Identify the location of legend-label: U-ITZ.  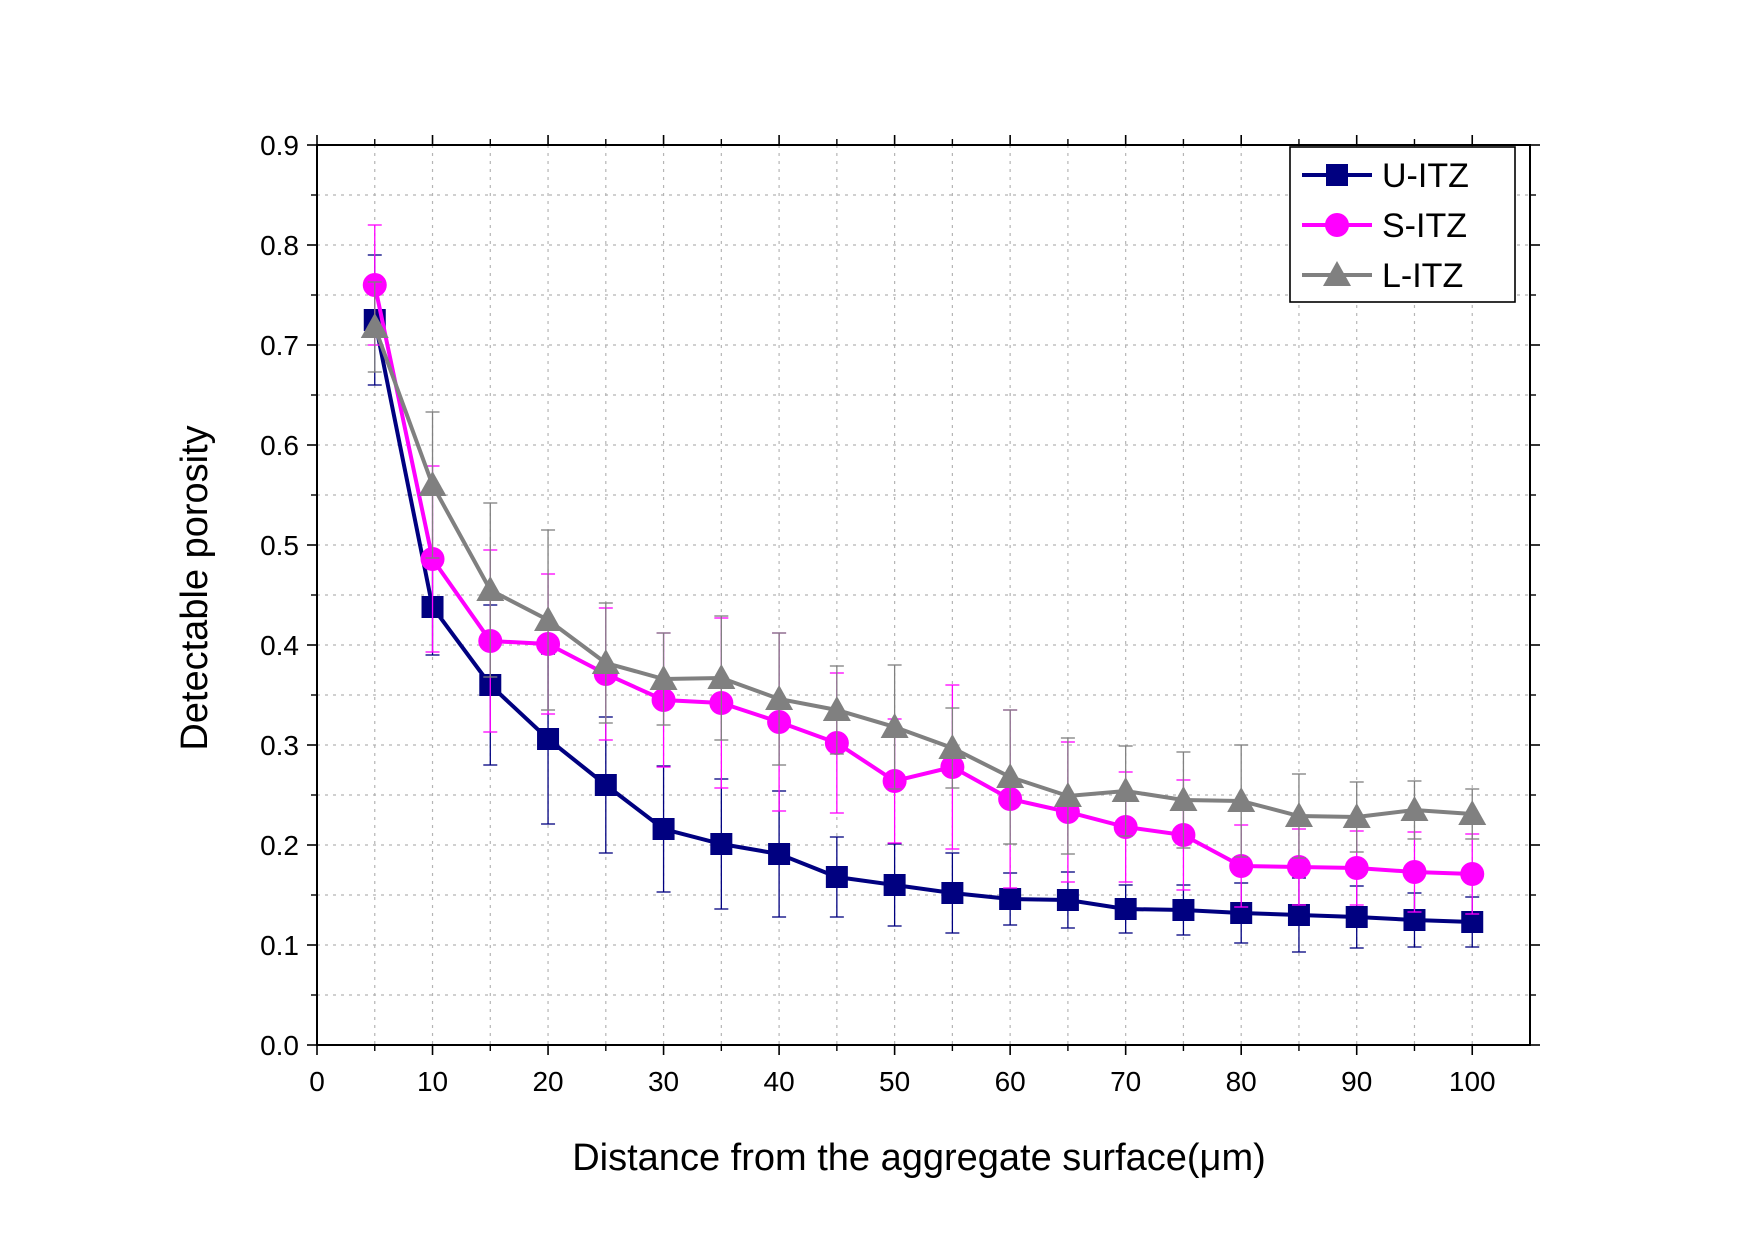
(1425, 176).